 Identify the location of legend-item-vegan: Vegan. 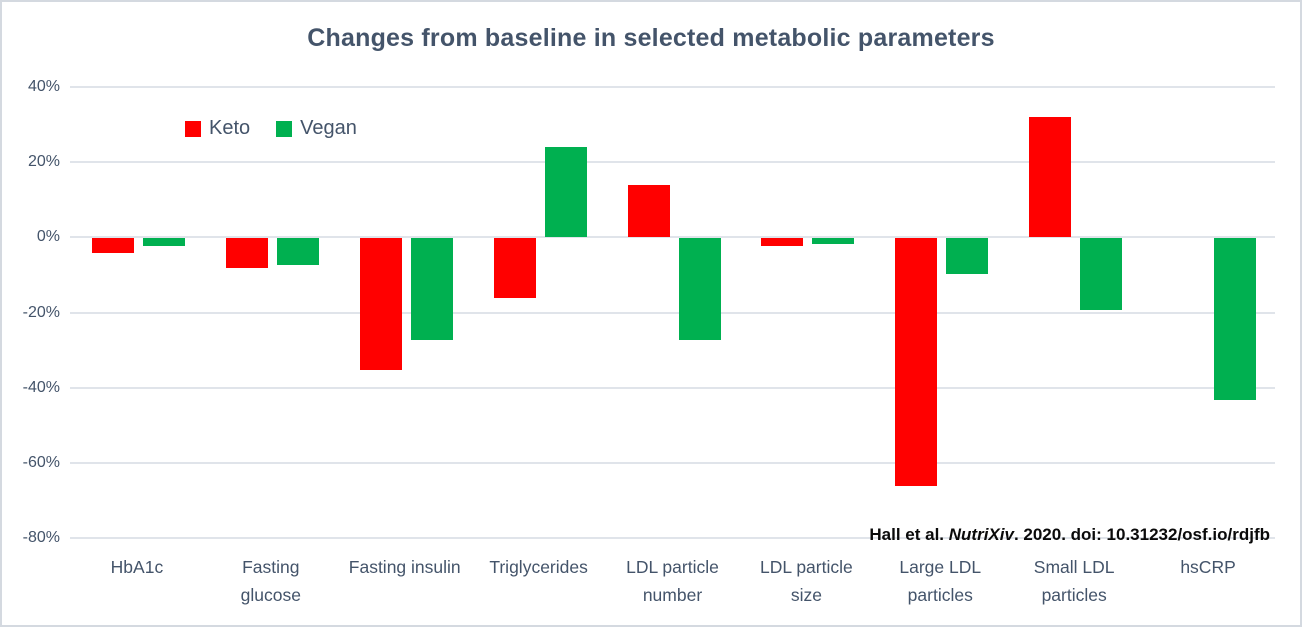
(316, 128).